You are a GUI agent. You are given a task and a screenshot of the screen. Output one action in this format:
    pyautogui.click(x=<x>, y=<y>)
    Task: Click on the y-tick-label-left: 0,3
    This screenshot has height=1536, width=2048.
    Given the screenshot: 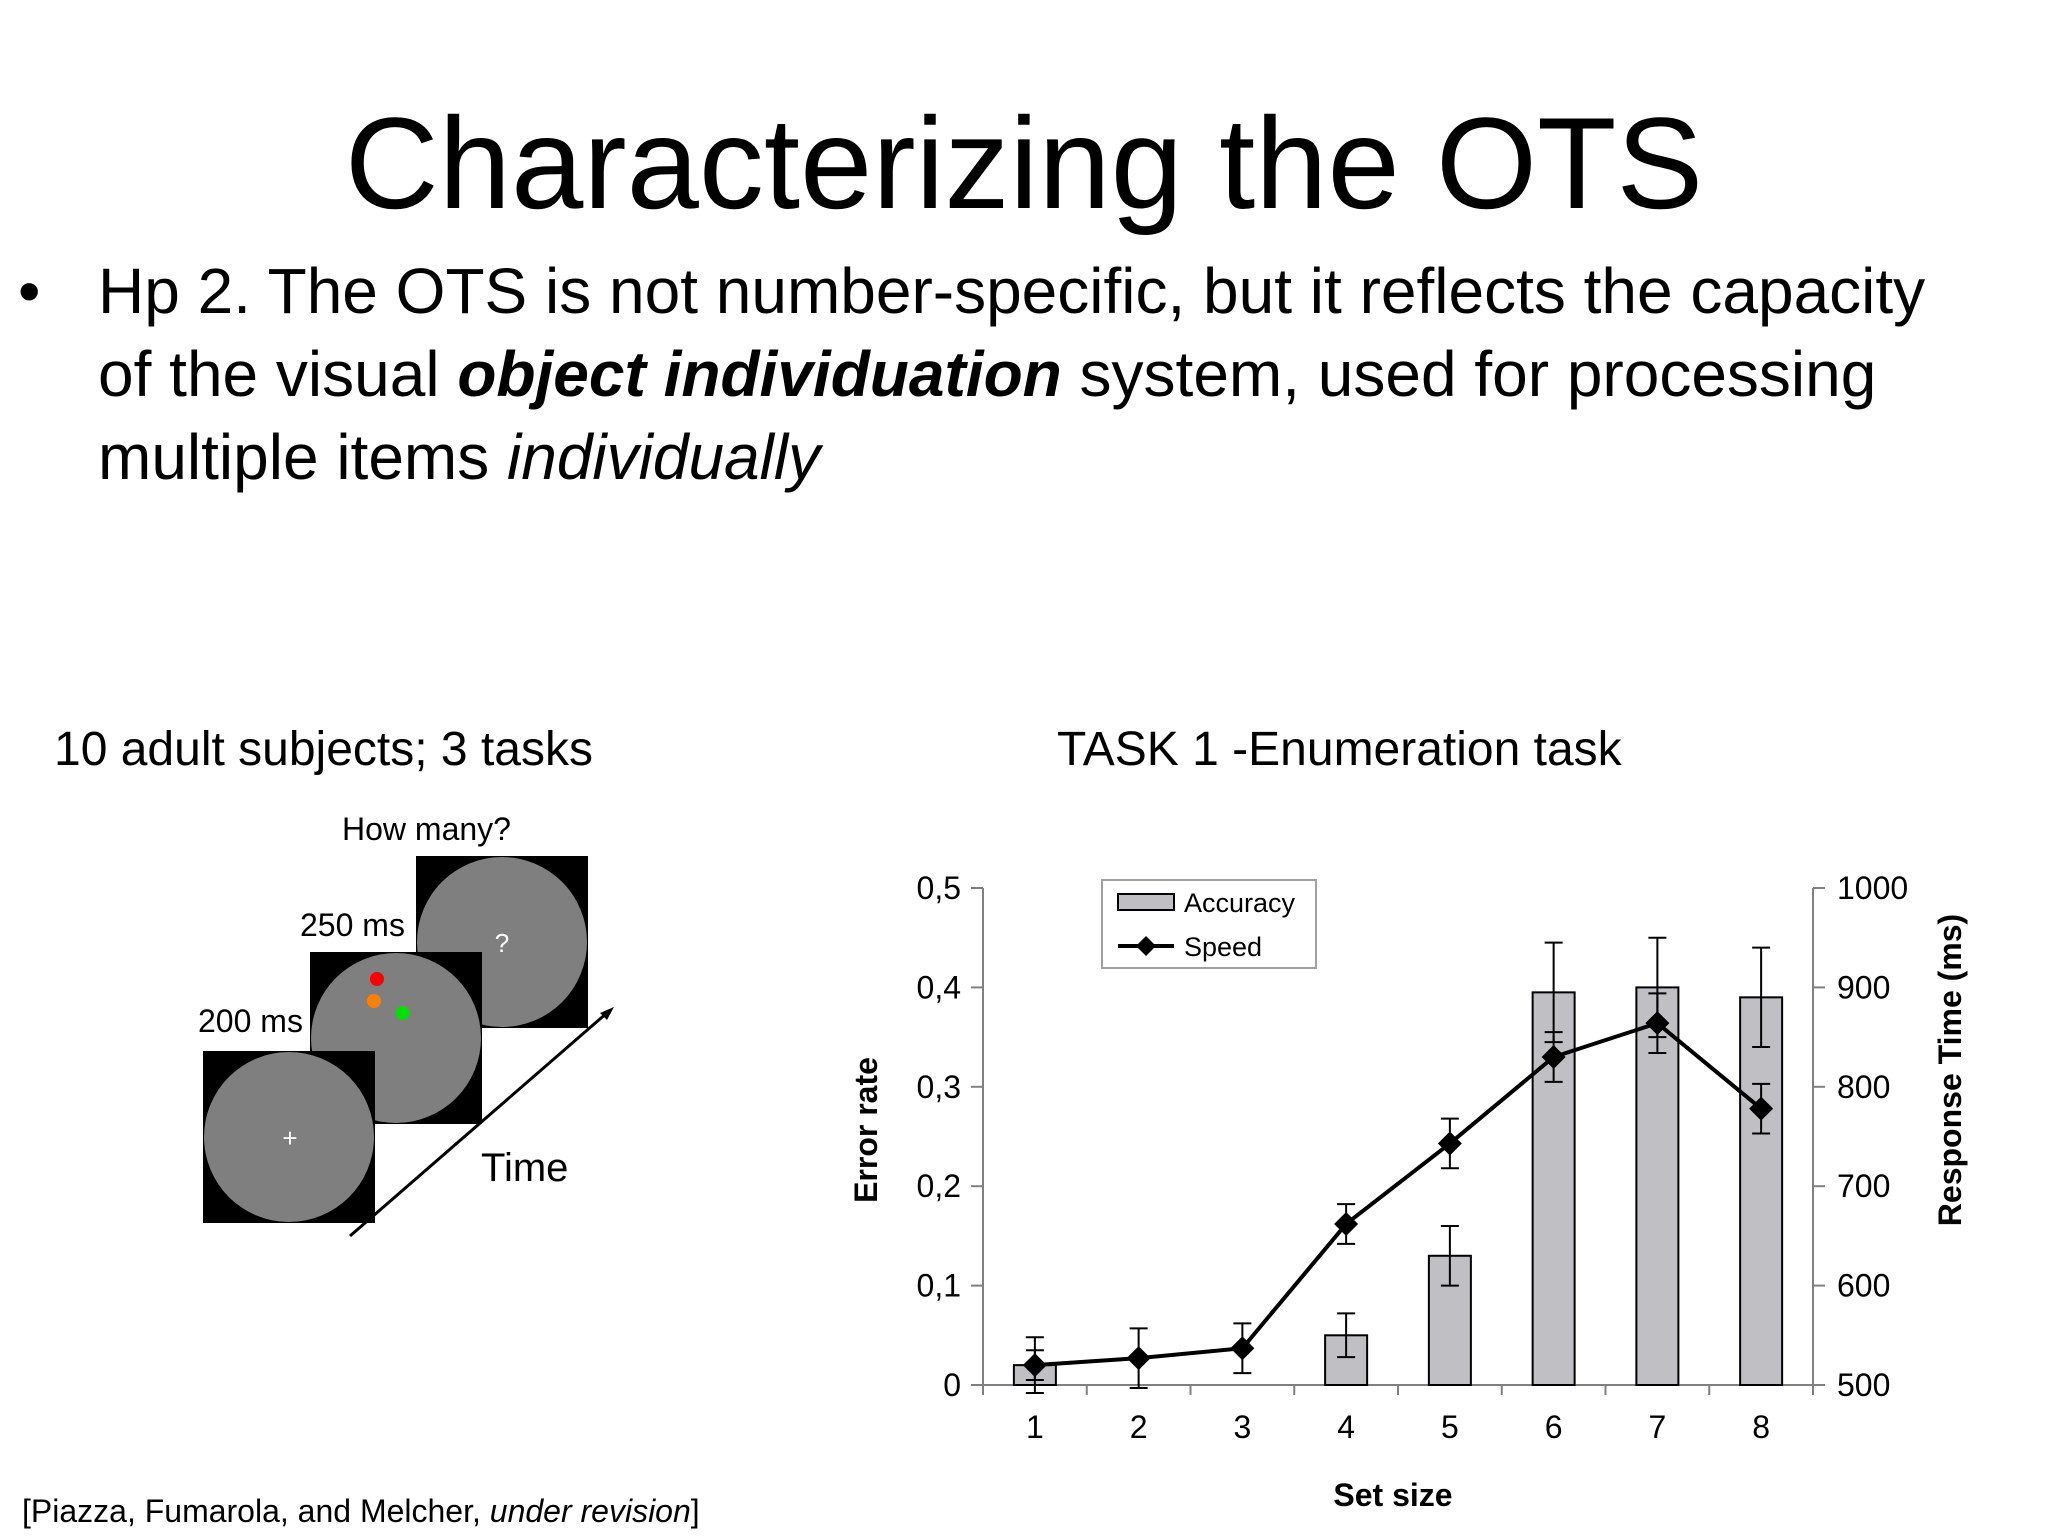 What is the action you would take?
    pyautogui.click(x=939, y=1087)
    